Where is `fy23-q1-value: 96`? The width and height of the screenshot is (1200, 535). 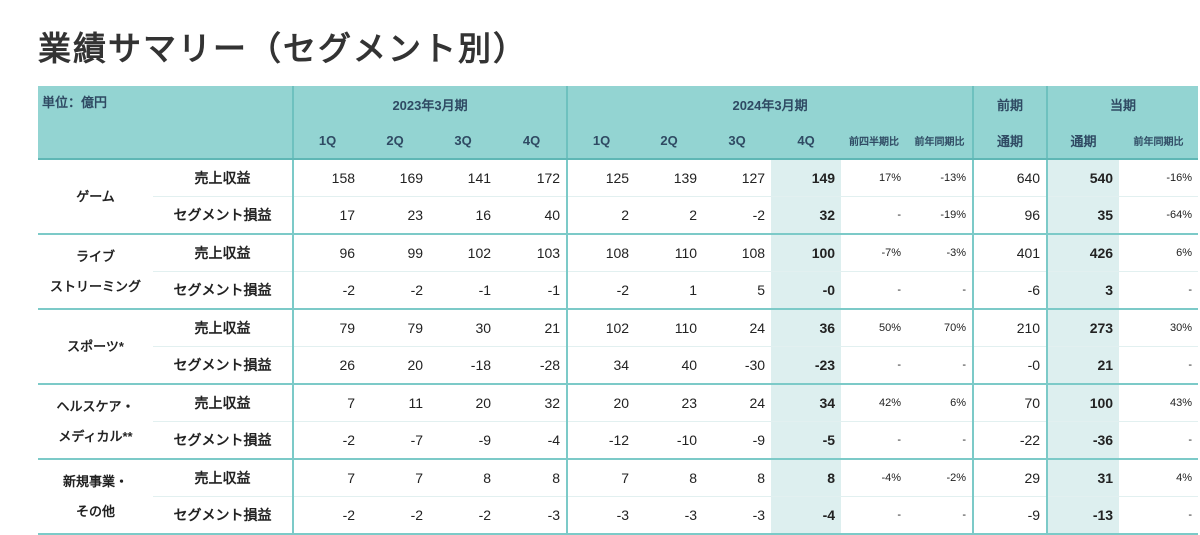 fy23-q1-value: 96 is located at coordinates (327, 253).